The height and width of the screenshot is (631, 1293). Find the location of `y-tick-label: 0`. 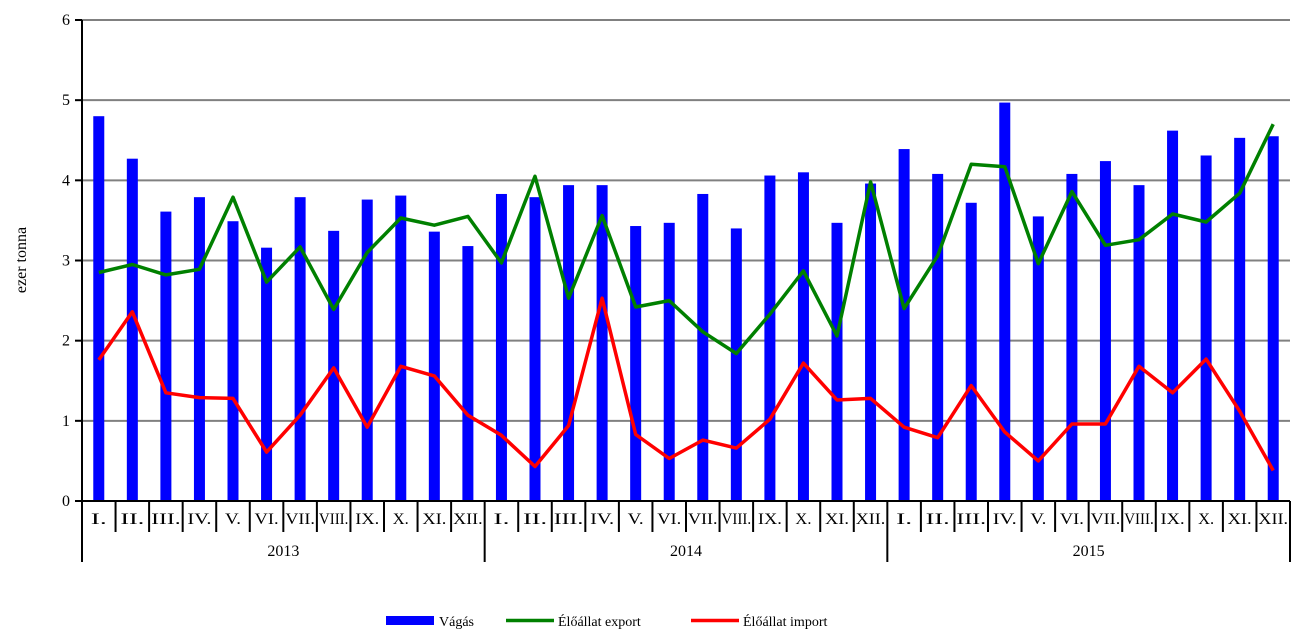

y-tick-label: 0 is located at coordinates (66, 501).